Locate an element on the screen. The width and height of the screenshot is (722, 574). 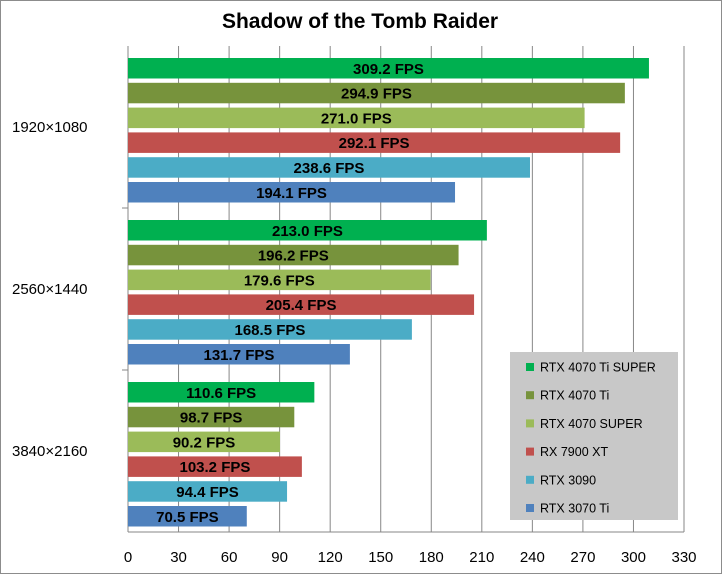
category-label-0: 1920×1080 is located at coordinates (50, 127).